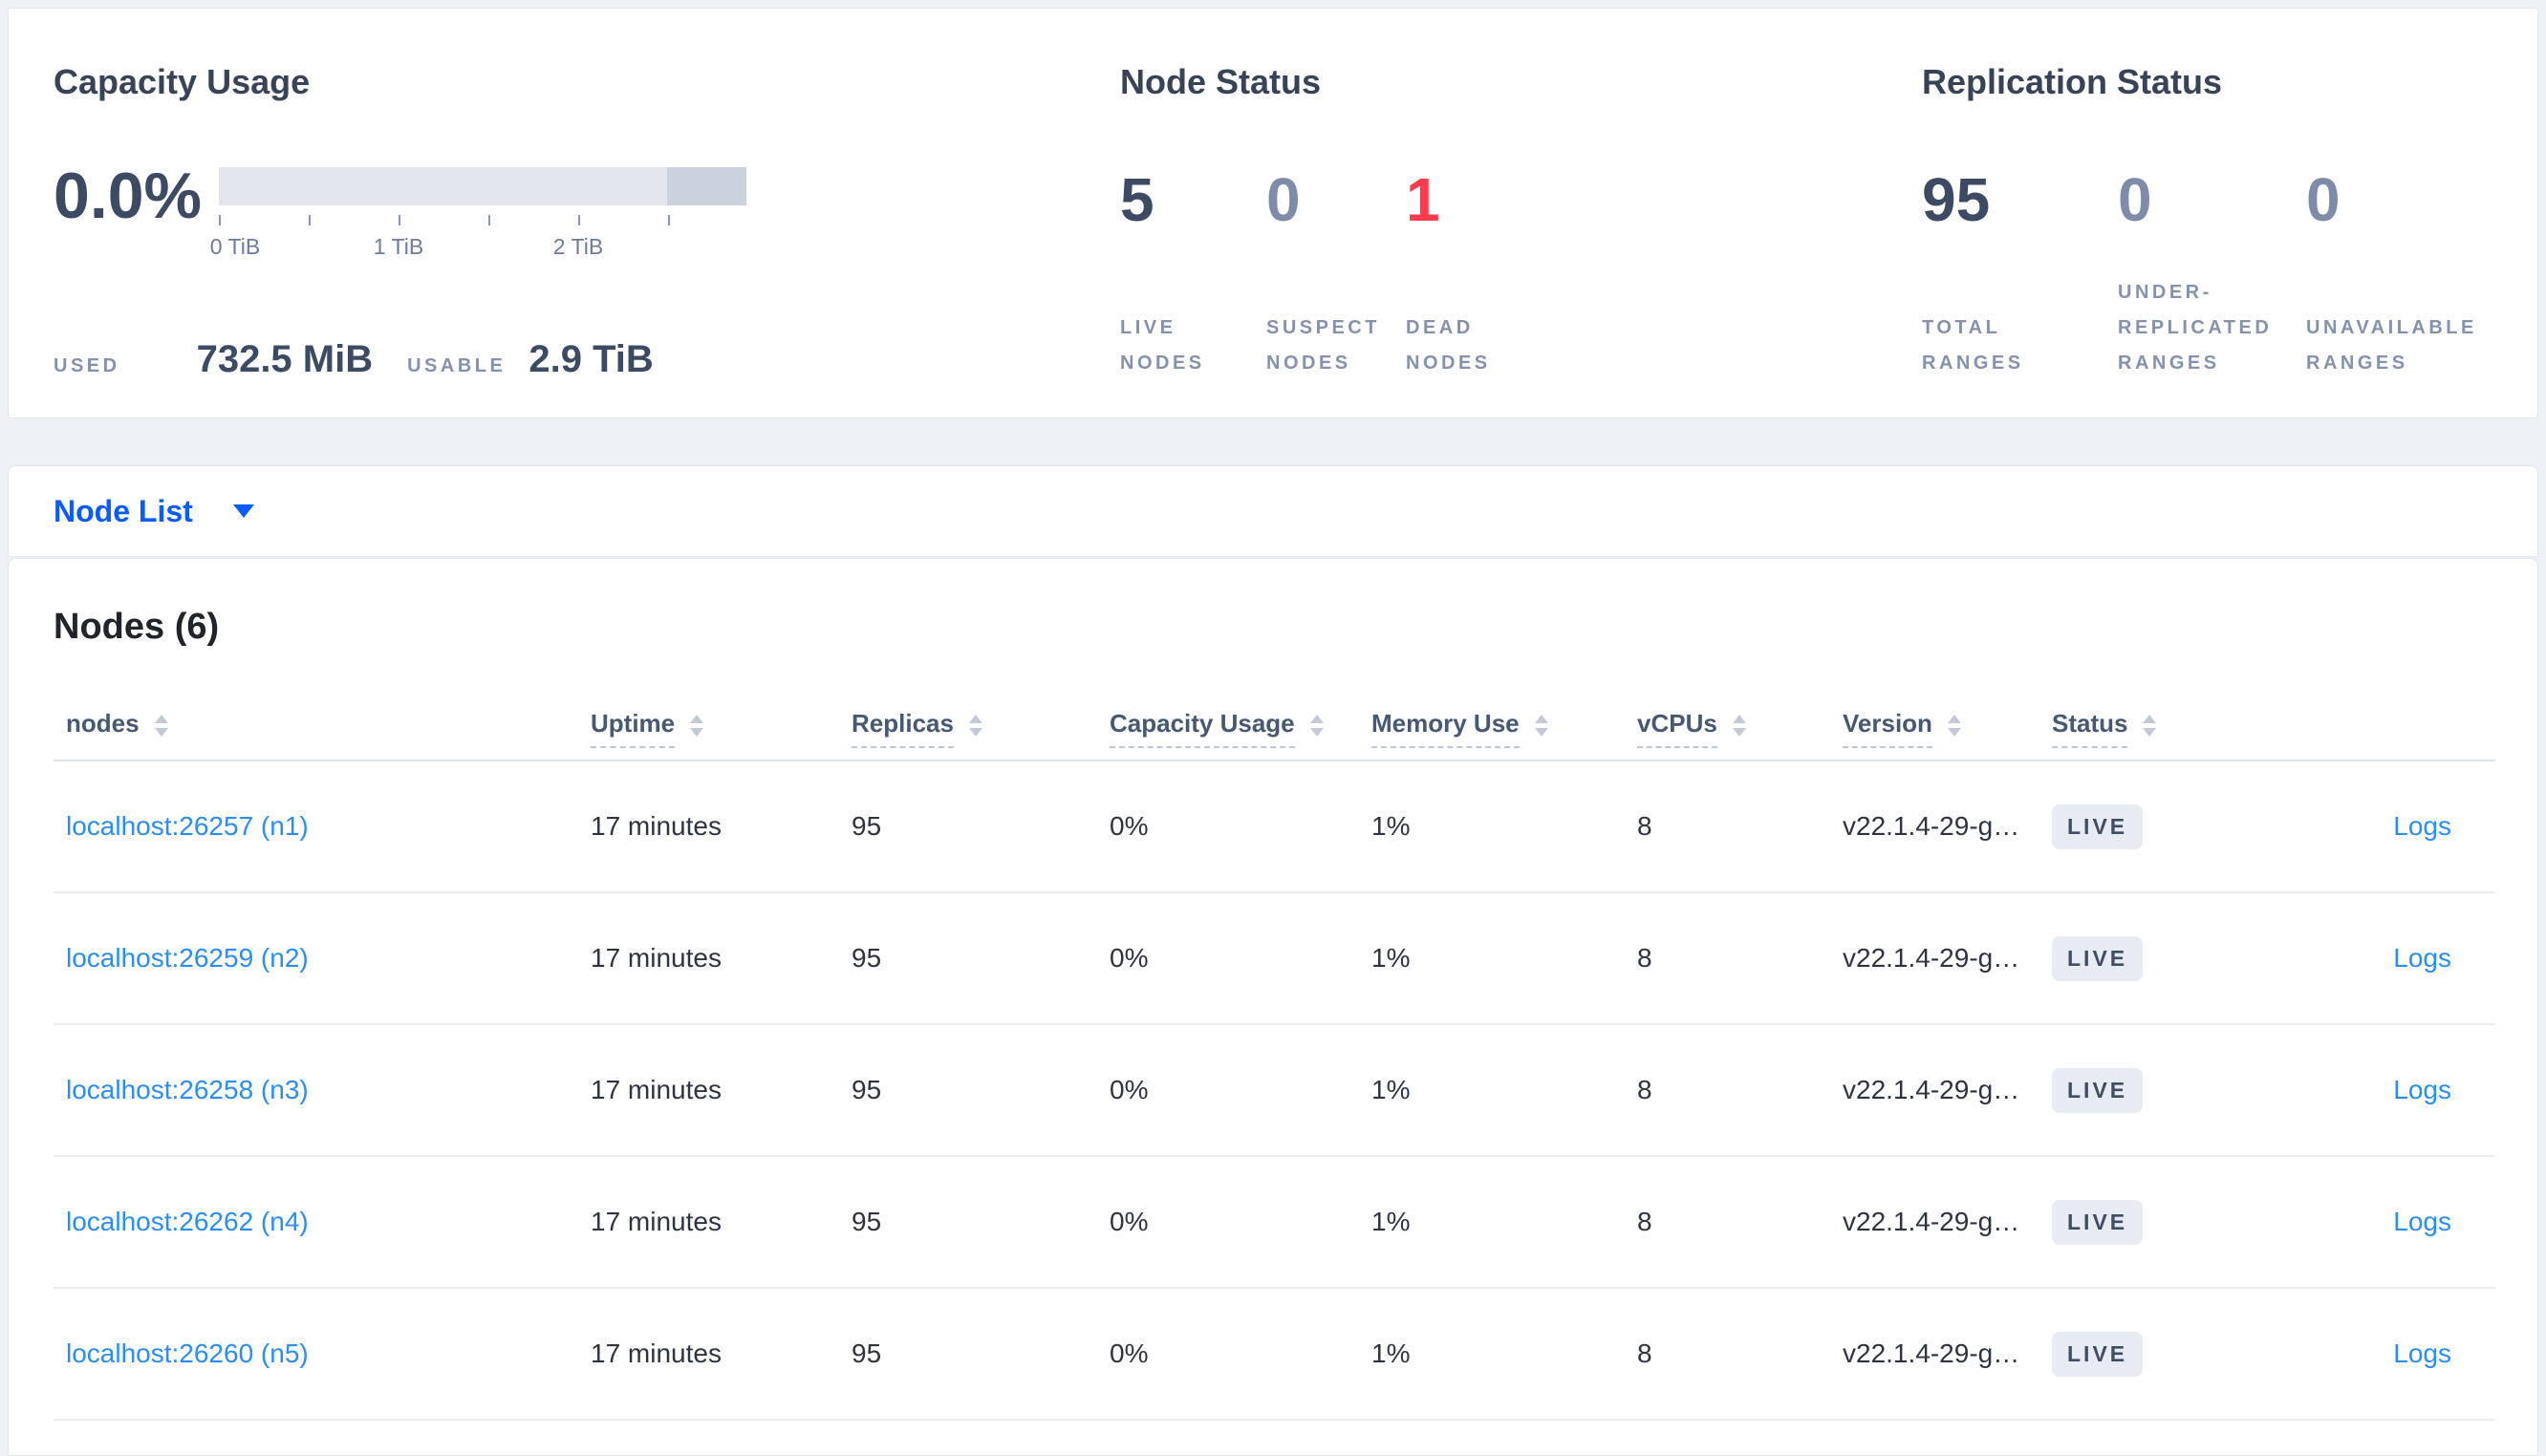 The height and width of the screenshot is (1456, 2546). Describe the element at coordinates (2195, 328) in the screenshot. I see `under-replicated-label: UNDER-REPLICATED RANGES` at that location.